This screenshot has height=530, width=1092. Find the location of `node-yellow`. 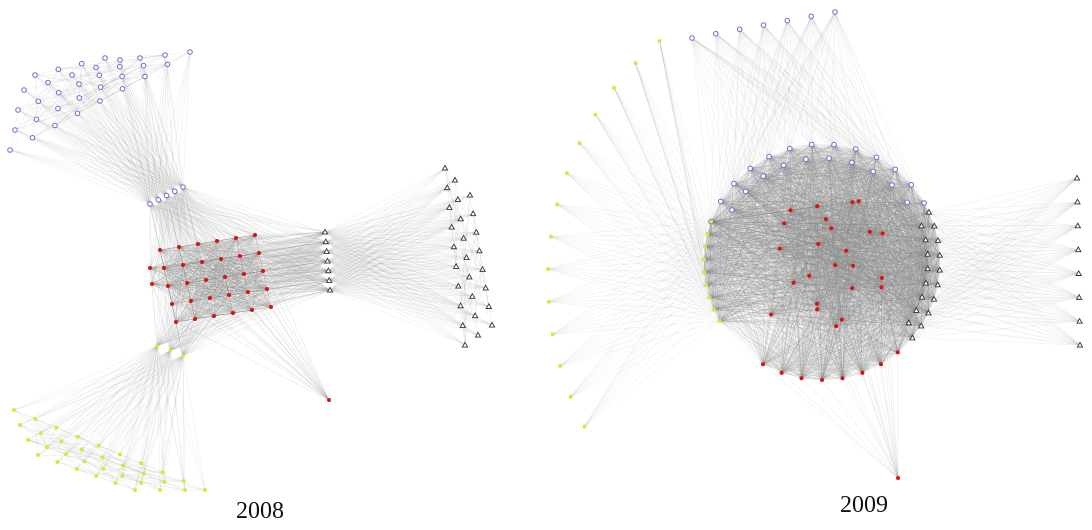

node-yellow is located at coordinates (122, 475).